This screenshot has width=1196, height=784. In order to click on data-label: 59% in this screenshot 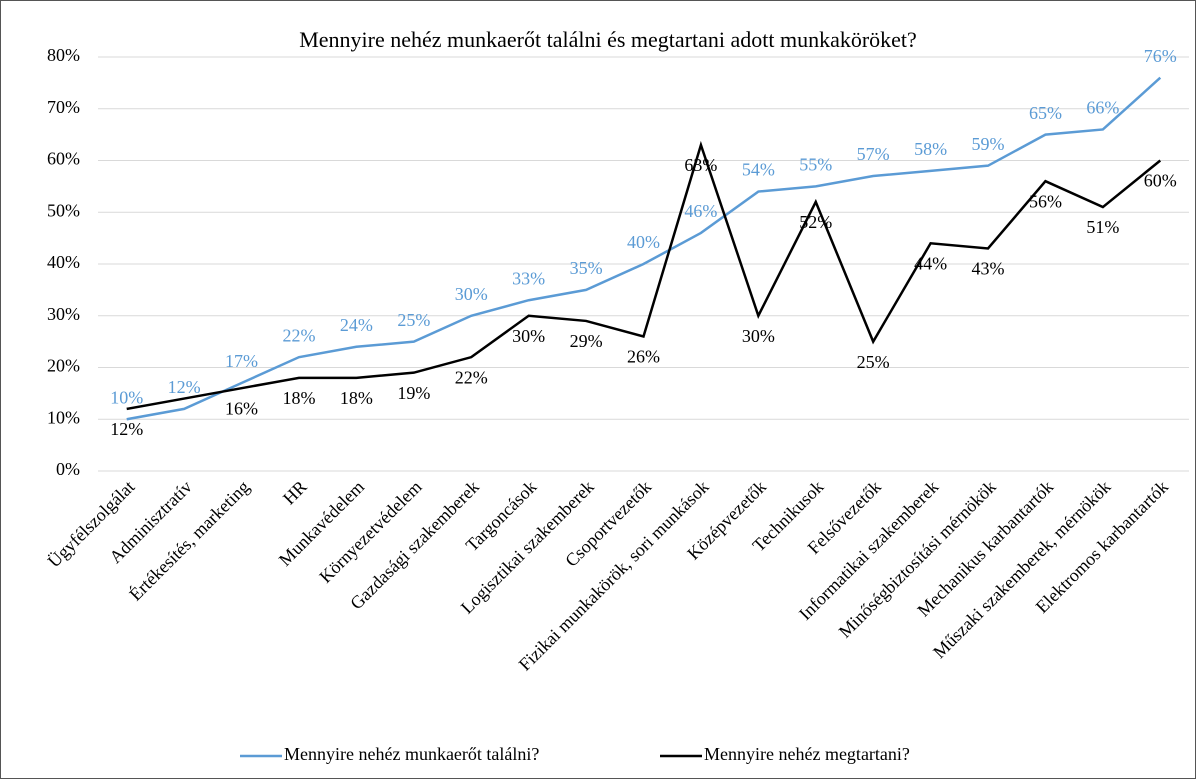, I will do `click(988, 144)`.